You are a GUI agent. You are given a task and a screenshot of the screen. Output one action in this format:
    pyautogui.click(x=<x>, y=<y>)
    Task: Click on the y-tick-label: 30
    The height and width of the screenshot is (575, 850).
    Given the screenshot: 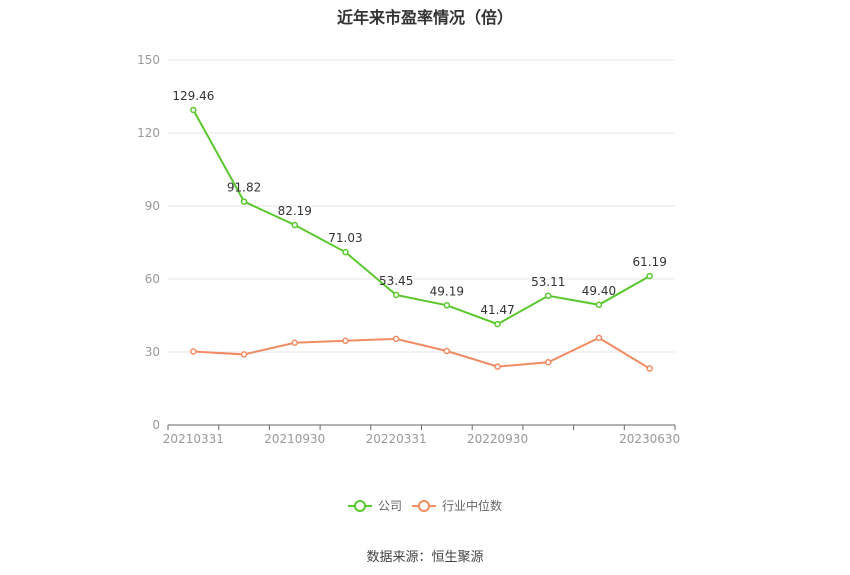 What is the action you would take?
    pyautogui.click(x=152, y=352)
    